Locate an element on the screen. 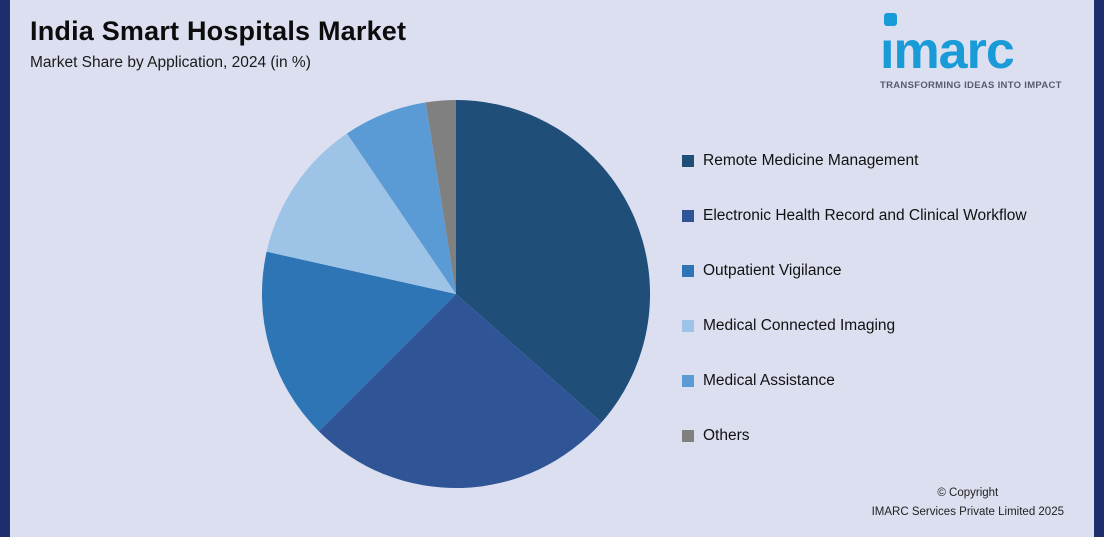 The width and height of the screenshot is (1104, 537). left-accent-bar is located at coordinates (5, 268).